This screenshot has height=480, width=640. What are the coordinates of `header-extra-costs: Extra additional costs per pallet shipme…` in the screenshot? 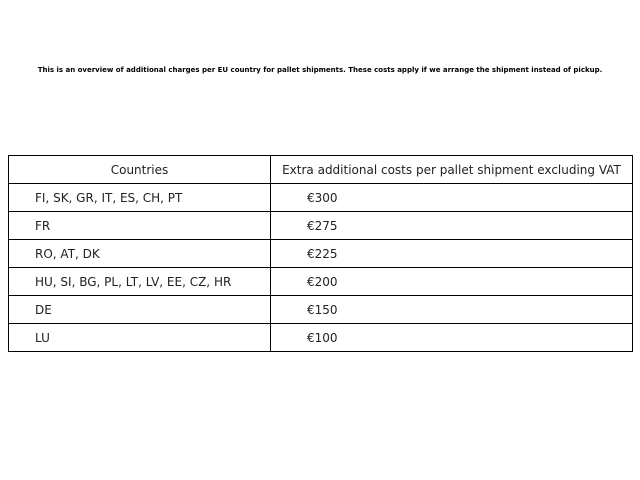 It's located at (451, 169).